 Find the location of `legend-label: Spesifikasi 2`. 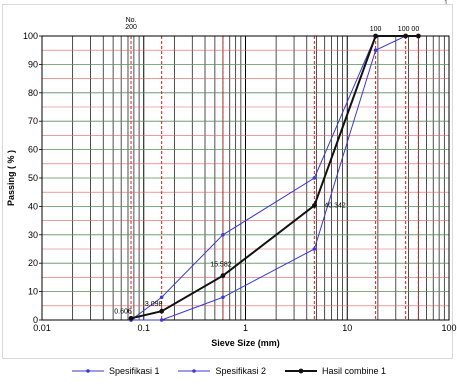

legend-label: Spesifikasi 2 is located at coordinates (241, 371).